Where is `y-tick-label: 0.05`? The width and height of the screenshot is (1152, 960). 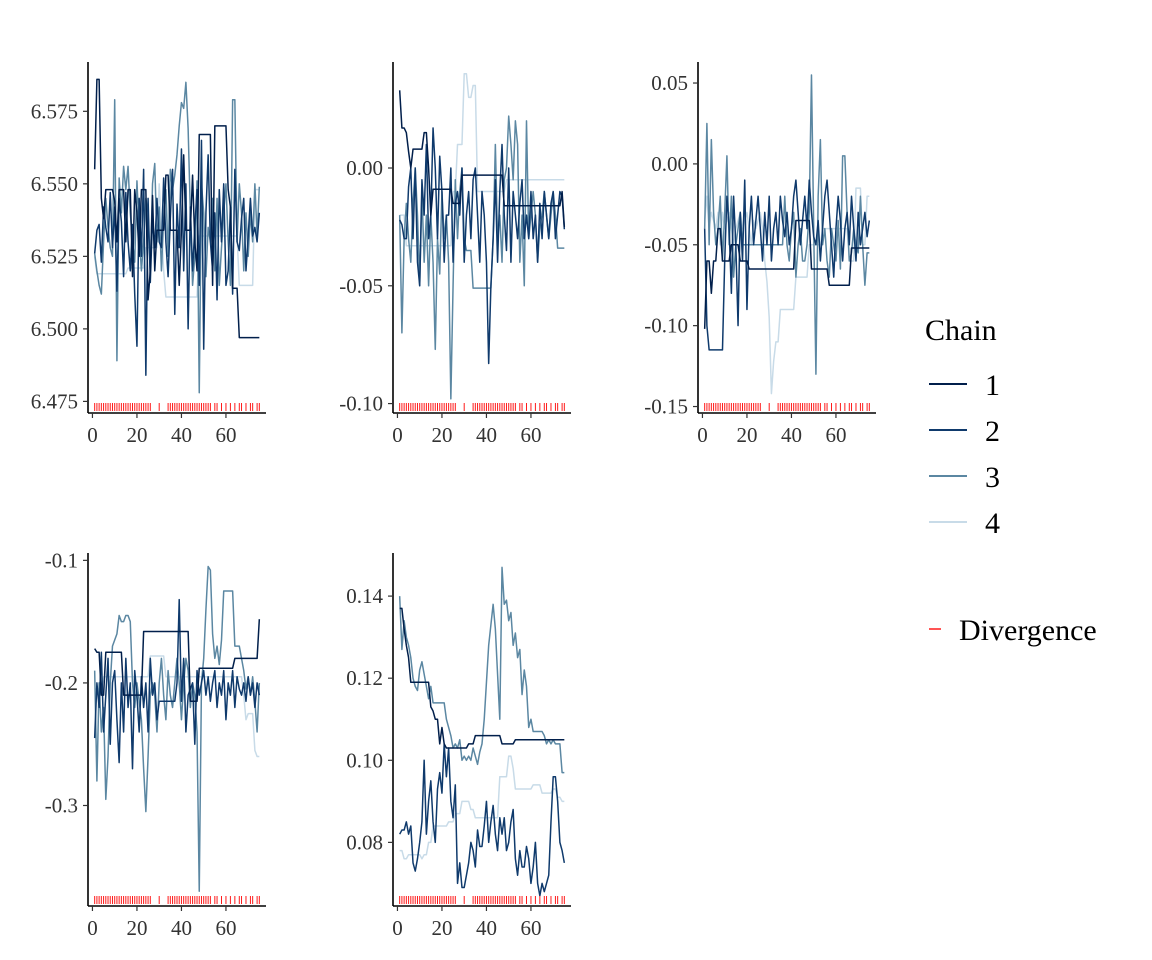 y-tick-label: 0.05 is located at coordinates (669, 83).